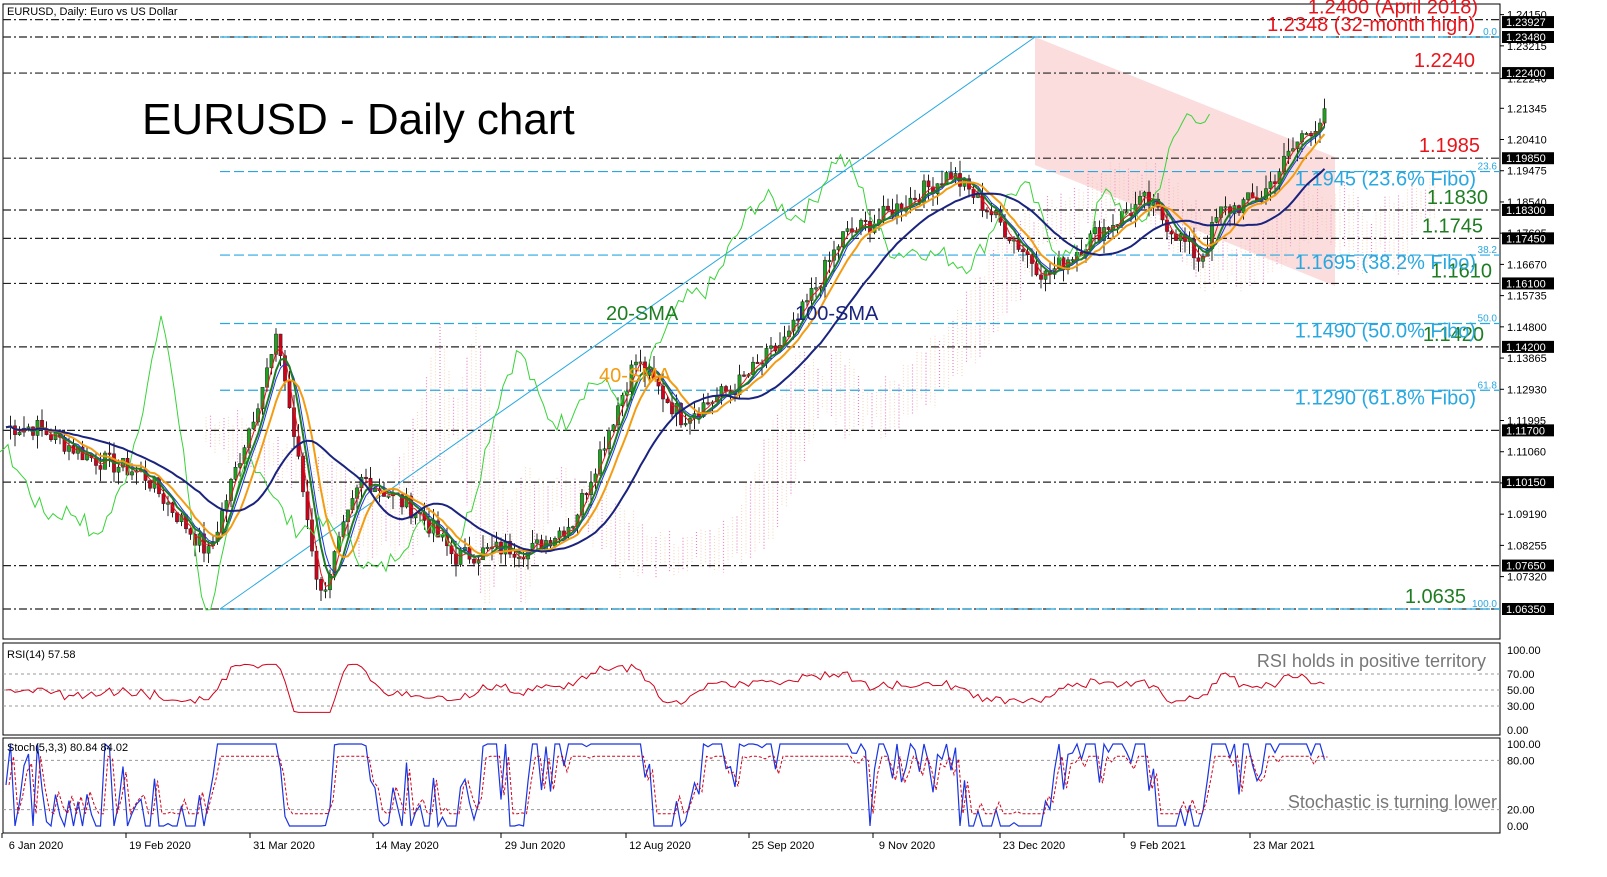  What do you see at coordinates (1521, 675) in the screenshot?
I see `rsi-tick: 70.00` at bounding box center [1521, 675].